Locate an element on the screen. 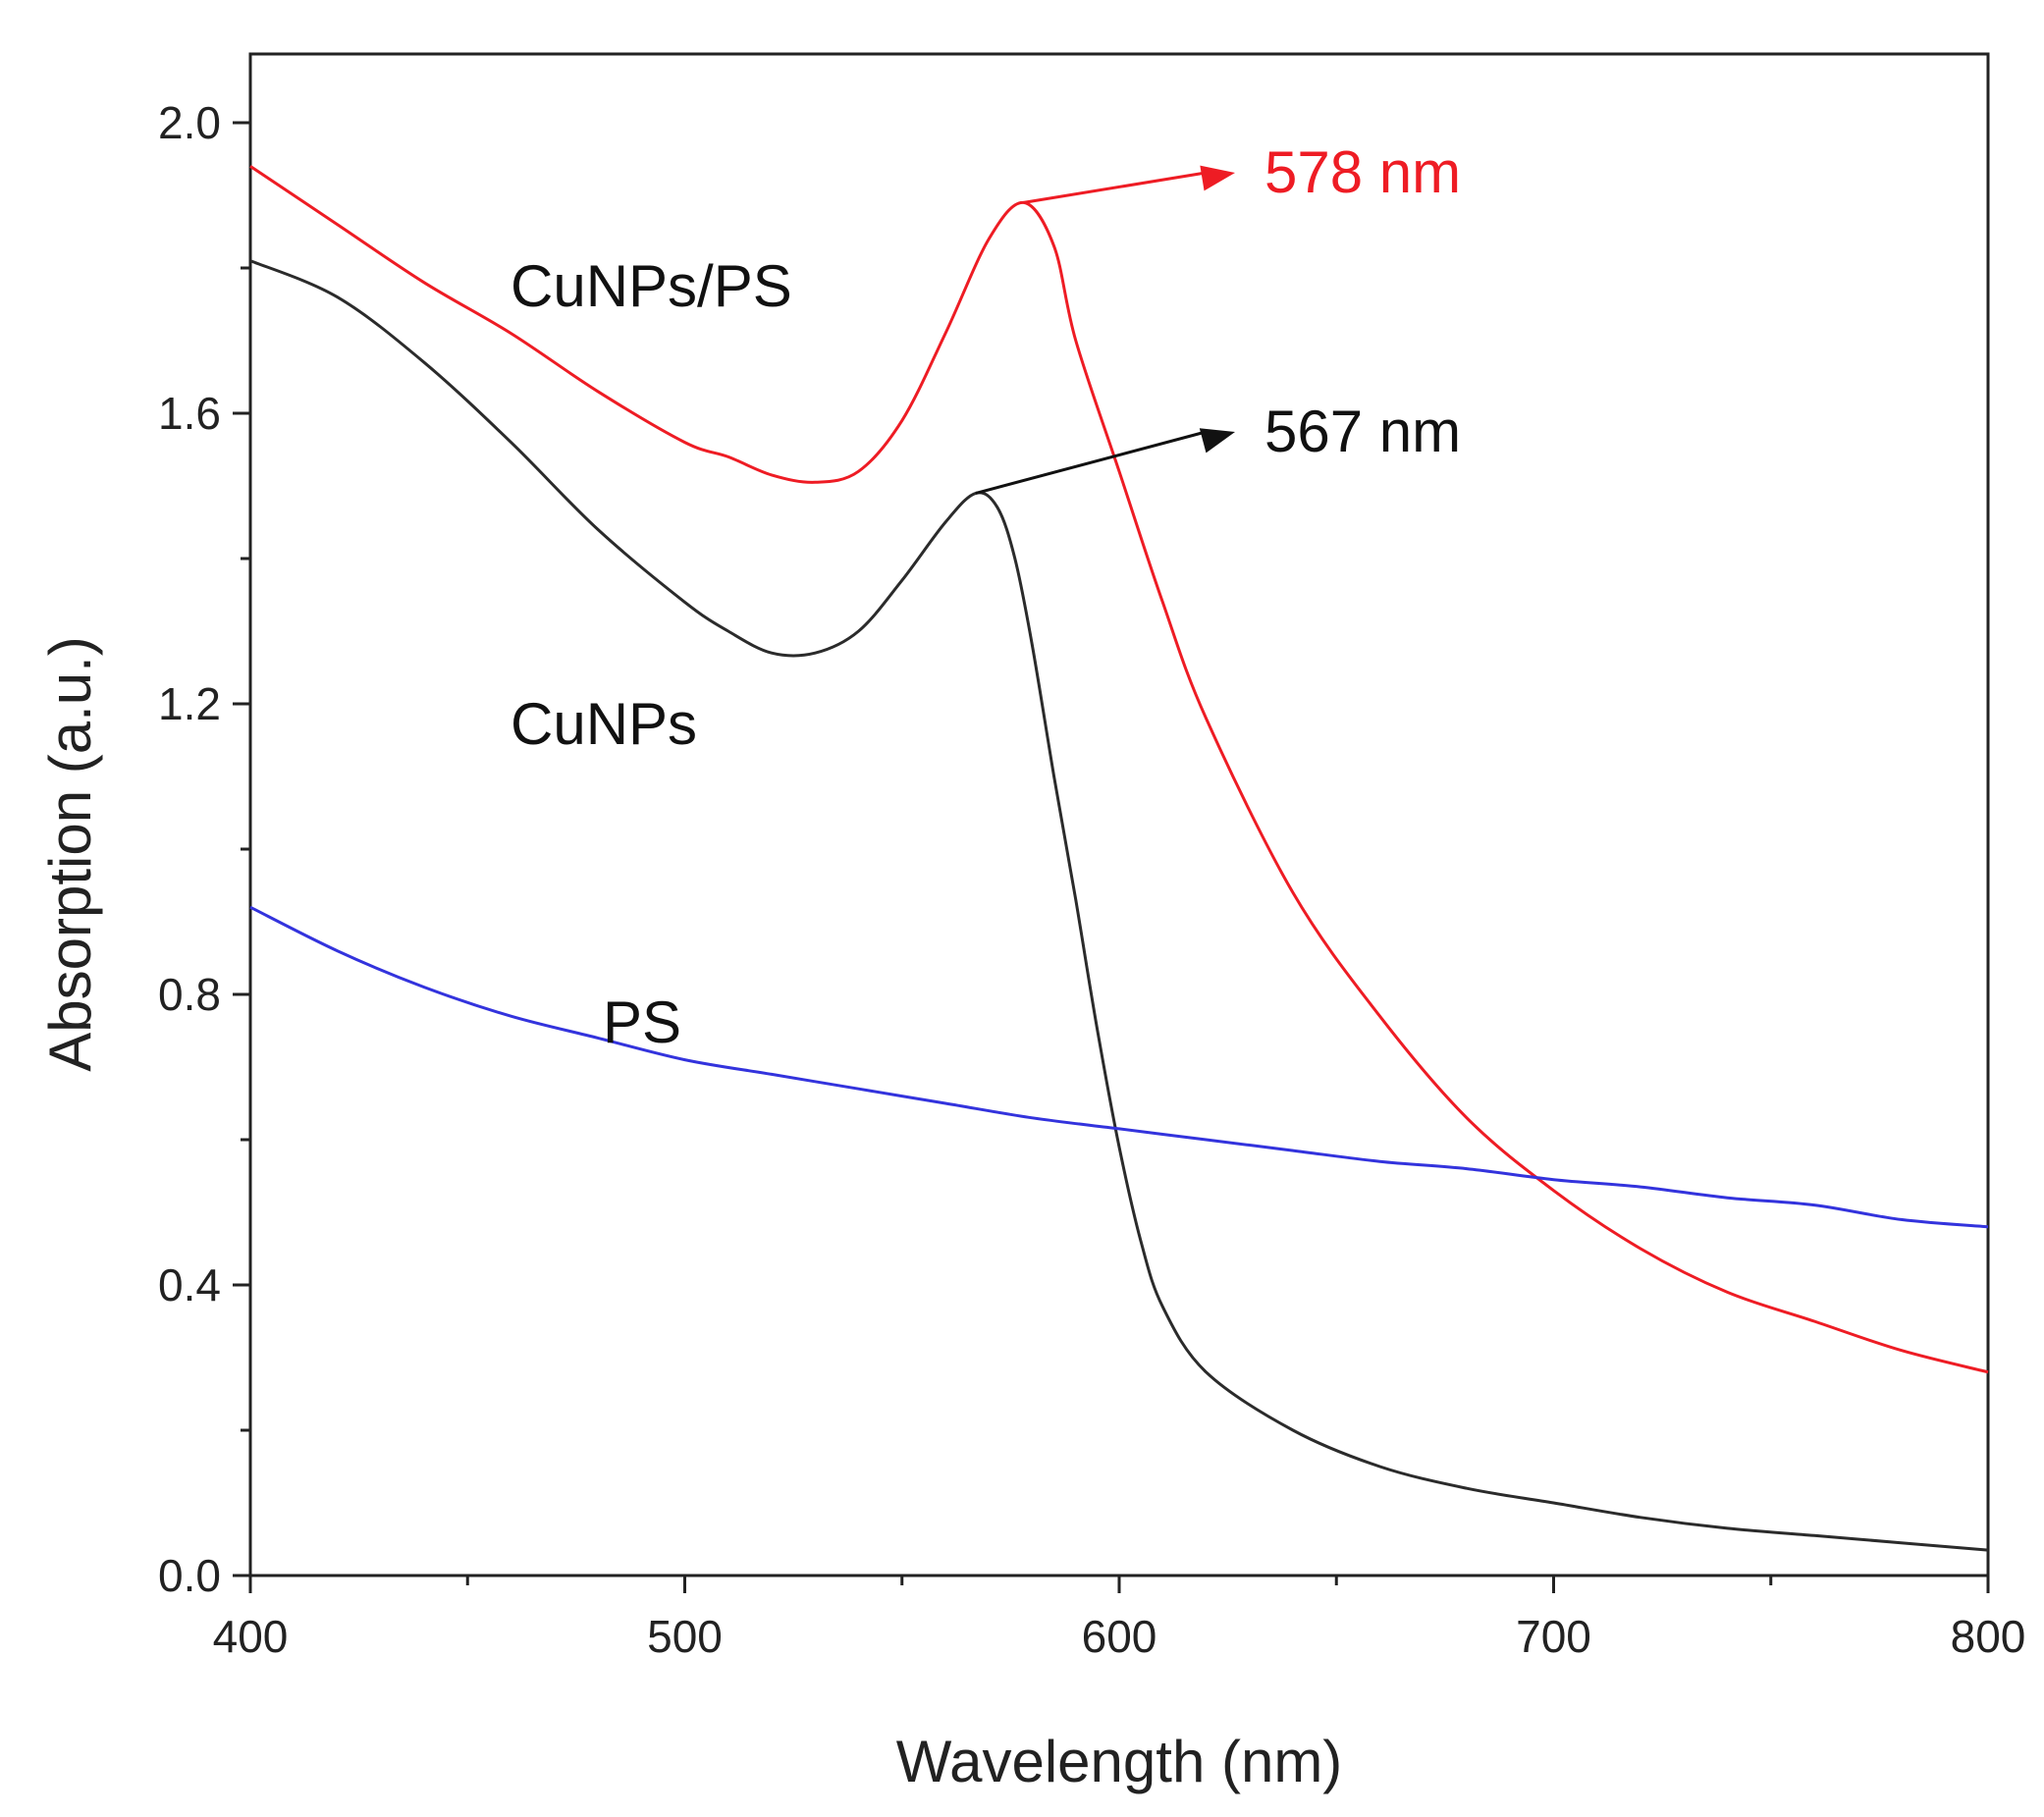 The image size is (2044, 1817). y-tick-label: 0.4 is located at coordinates (189, 1285).